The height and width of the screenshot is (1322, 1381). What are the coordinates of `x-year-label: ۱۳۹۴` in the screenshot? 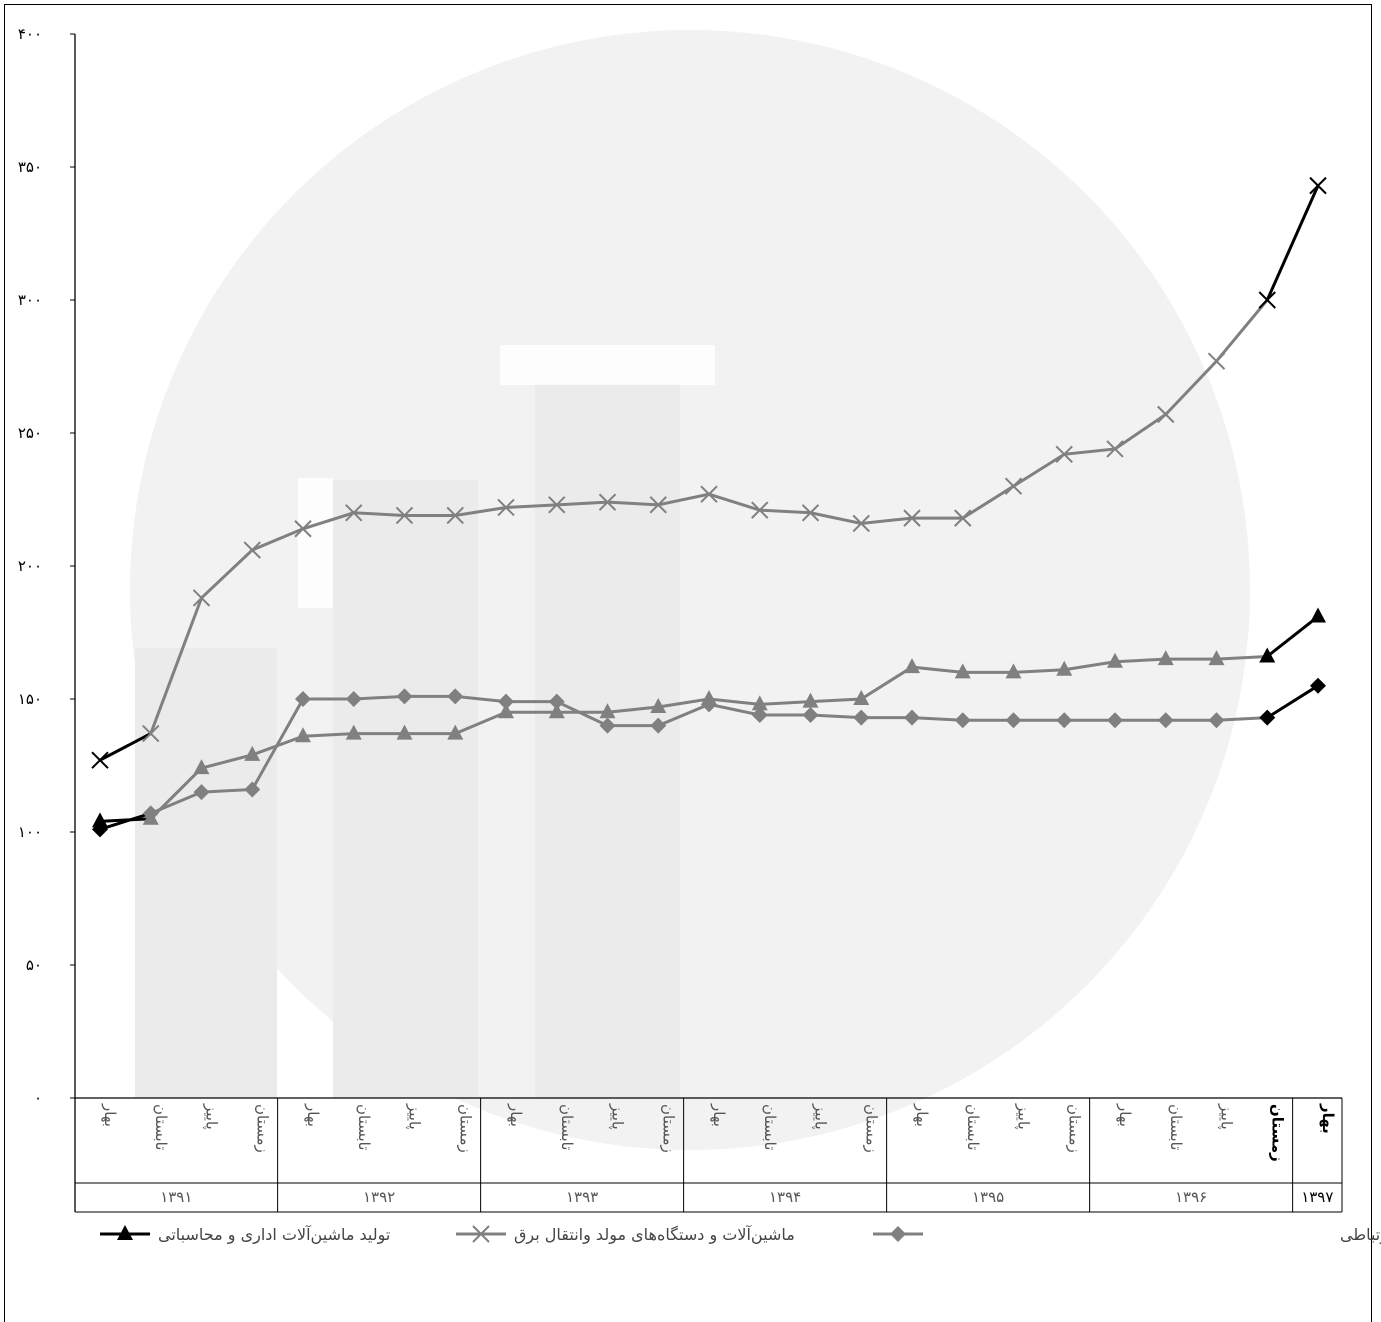 It's located at (785, 1197).